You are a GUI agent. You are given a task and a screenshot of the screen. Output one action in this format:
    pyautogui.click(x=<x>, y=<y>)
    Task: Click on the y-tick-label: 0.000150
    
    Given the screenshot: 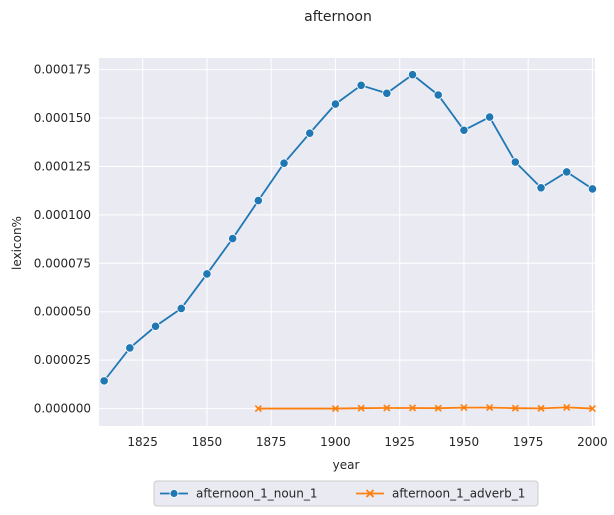 What is the action you would take?
    pyautogui.click(x=62, y=118)
    